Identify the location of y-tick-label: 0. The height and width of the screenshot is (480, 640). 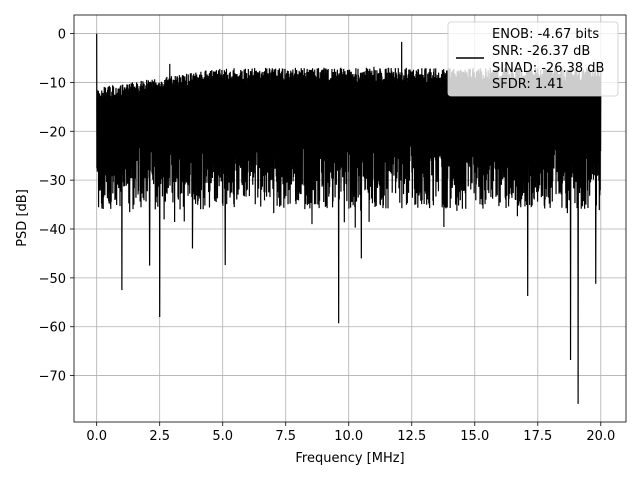
(62, 35).